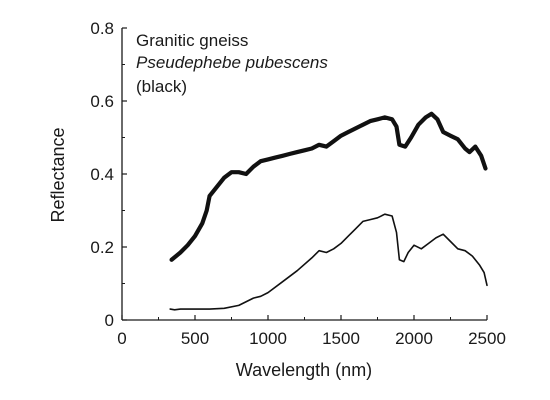  I want to click on y-tick-label: 0.2, so click(102, 247).